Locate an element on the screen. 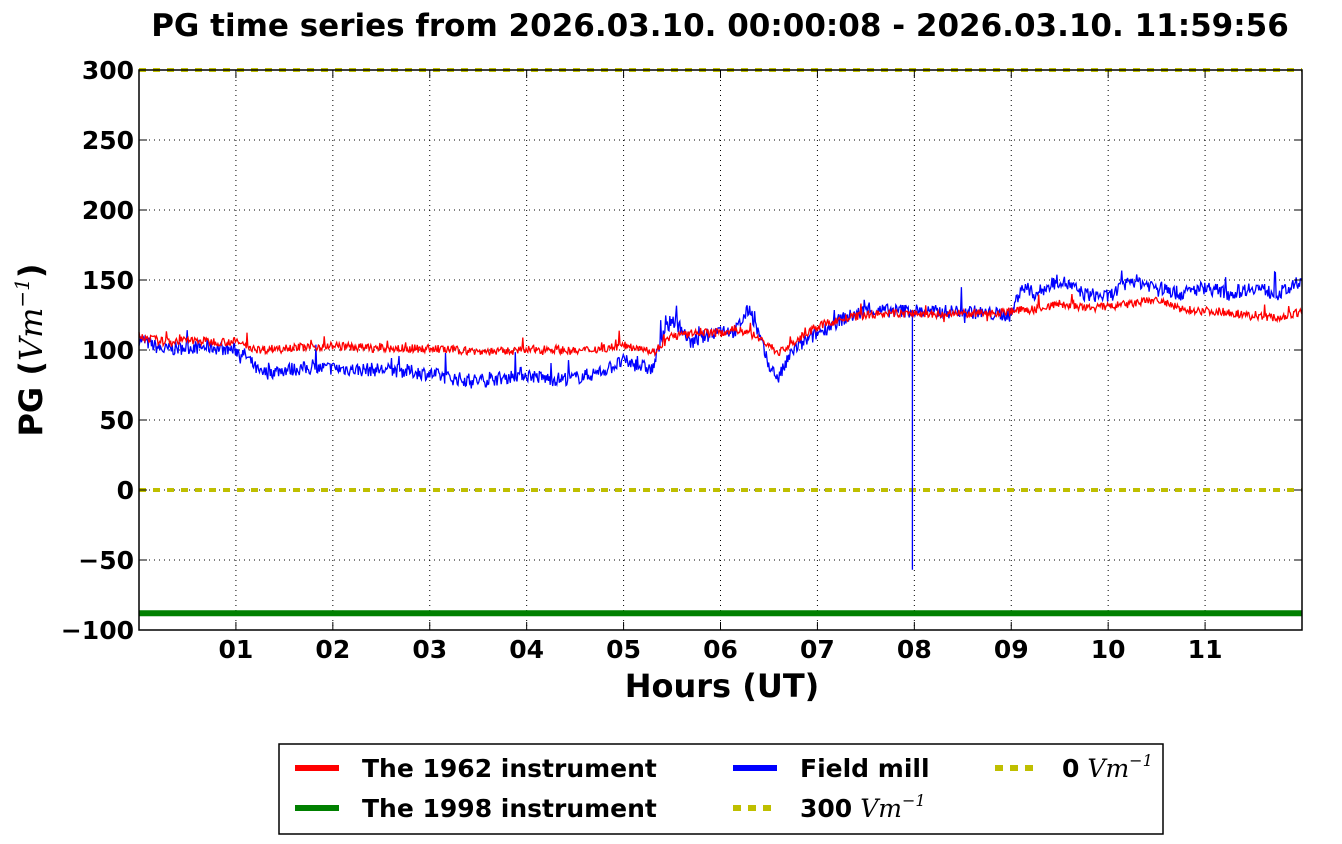 The image size is (1342, 844). x-tick-label: 11 is located at coordinates (1205, 649).